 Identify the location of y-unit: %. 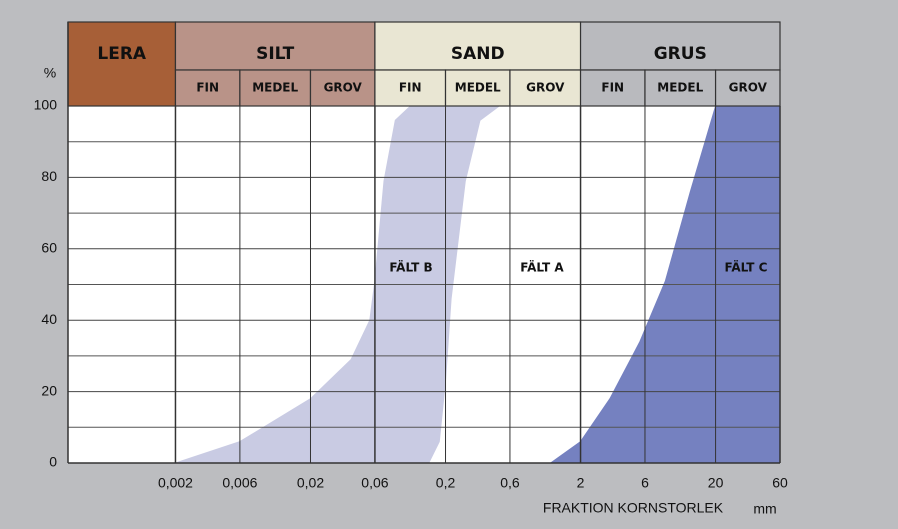
(50, 73).